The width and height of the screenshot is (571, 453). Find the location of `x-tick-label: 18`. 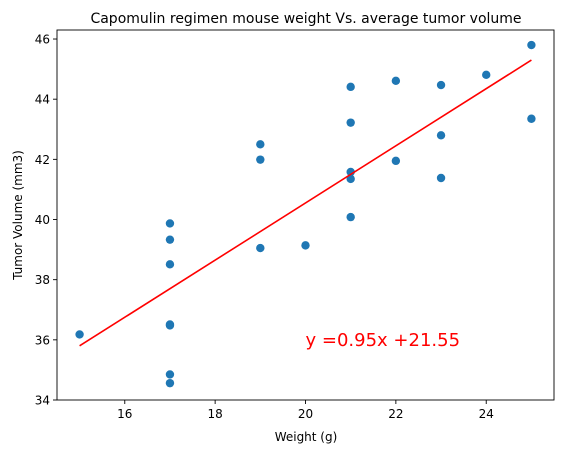

x-tick-label: 18 is located at coordinates (214, 414).